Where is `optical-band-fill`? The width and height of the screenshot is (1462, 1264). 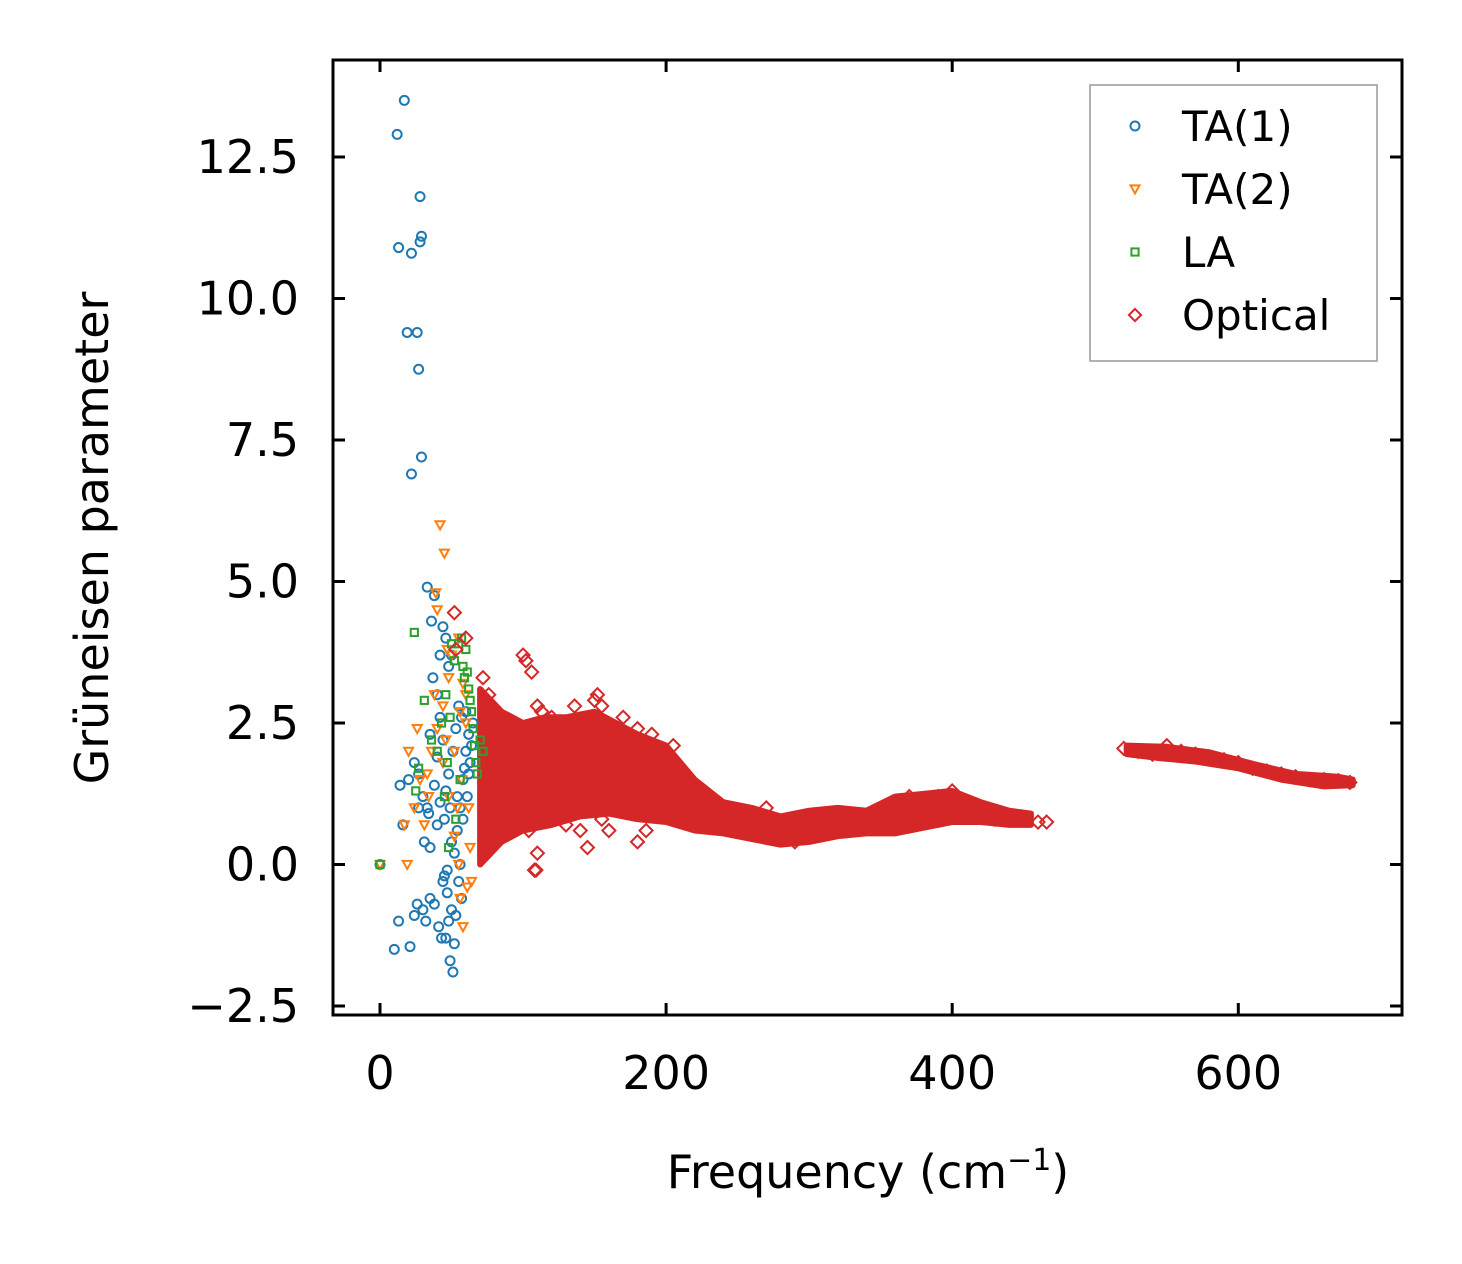 optical-band-fill is located at coordinates (755, 777).